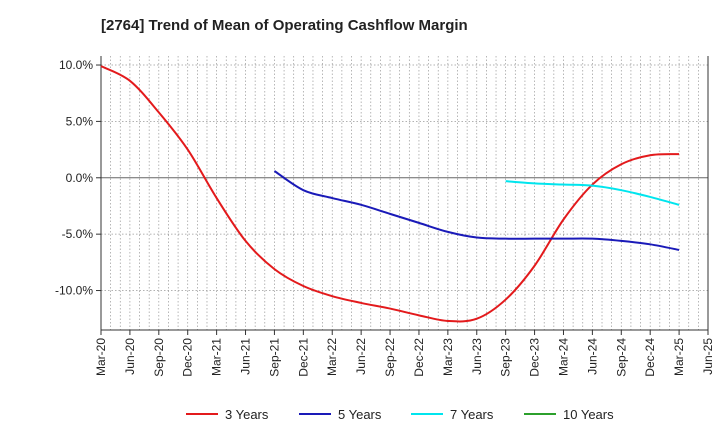  I want to click on x-tick-label: Dec-21, so click(303, 357).